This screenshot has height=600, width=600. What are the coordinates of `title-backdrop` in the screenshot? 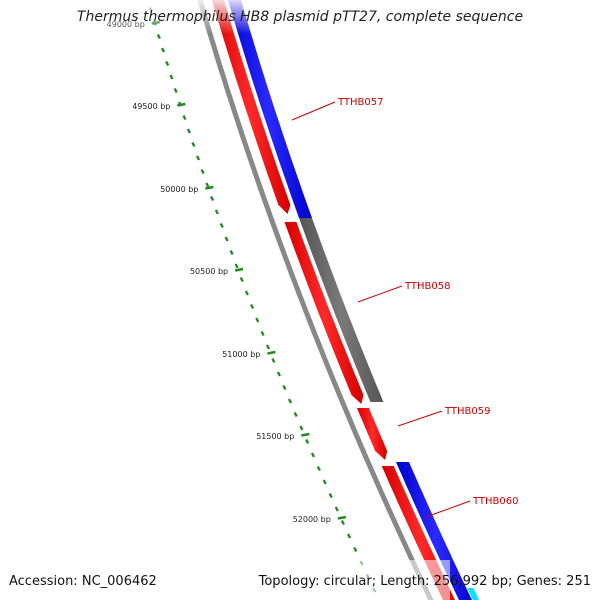 It's located at (300, 17).